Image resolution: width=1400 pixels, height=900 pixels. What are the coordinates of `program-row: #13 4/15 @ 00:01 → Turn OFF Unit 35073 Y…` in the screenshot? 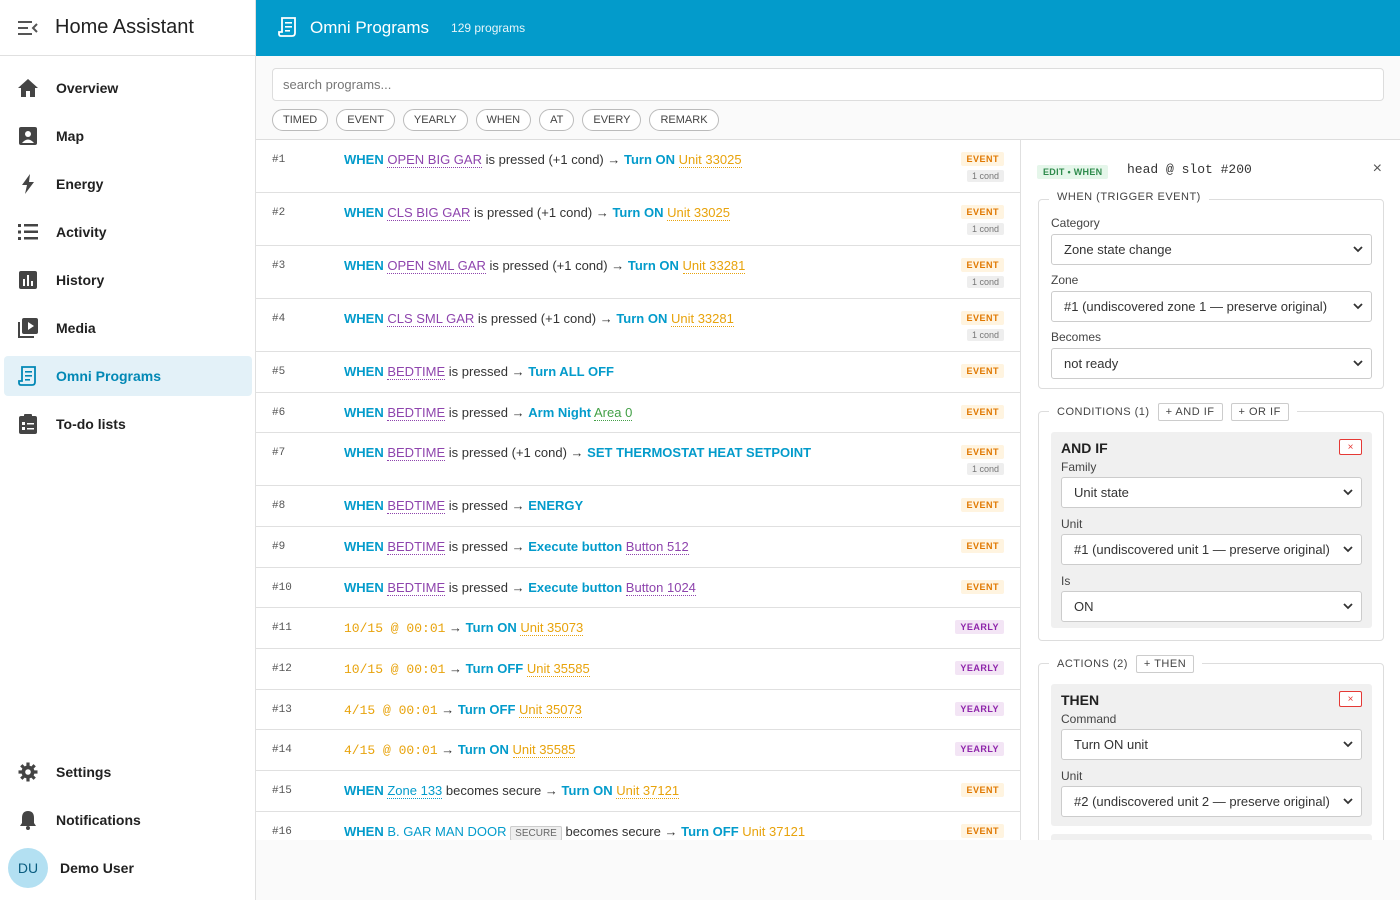 It's located at (638, 710).